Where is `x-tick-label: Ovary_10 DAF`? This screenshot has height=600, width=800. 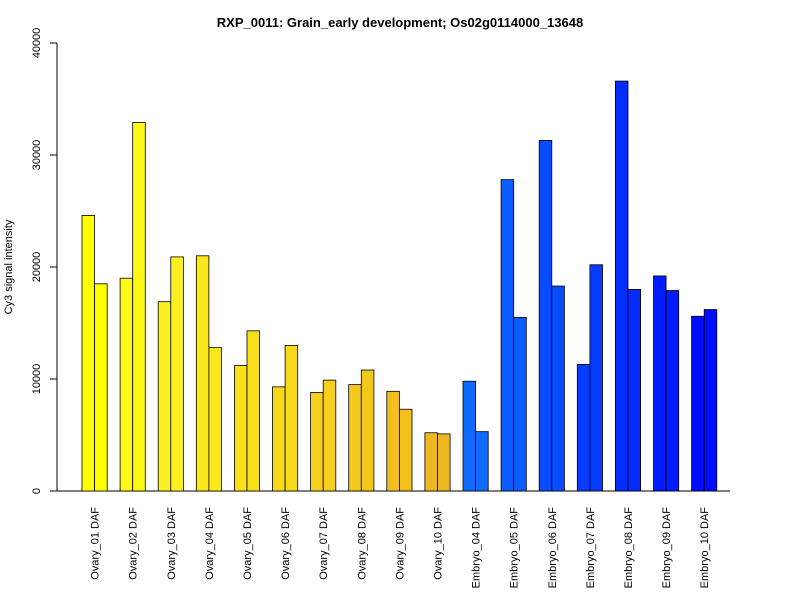 x-tick-label: Ovary_10 DAF is located at coordinates (439, 543).